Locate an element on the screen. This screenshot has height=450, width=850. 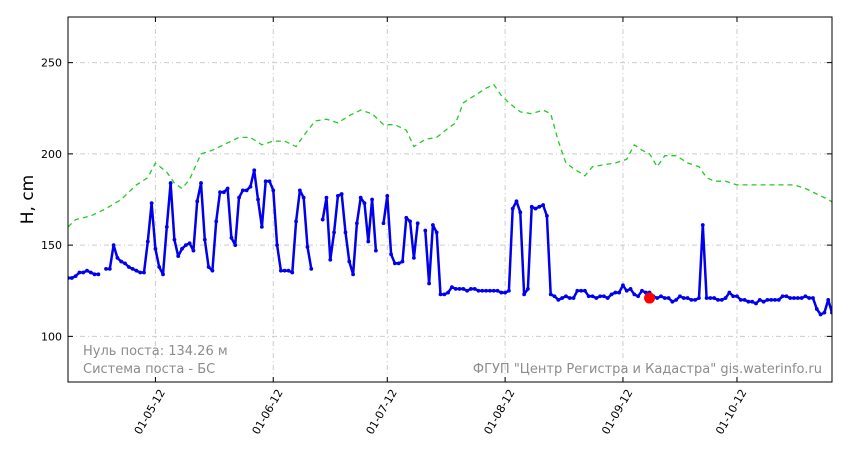
x-tick-label: 01-08-12 is located at coordinates (499, 412).